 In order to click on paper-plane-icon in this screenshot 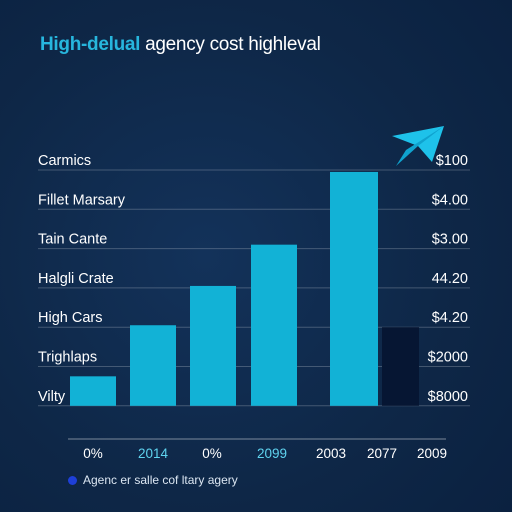, I will do `click(418, 146)`.